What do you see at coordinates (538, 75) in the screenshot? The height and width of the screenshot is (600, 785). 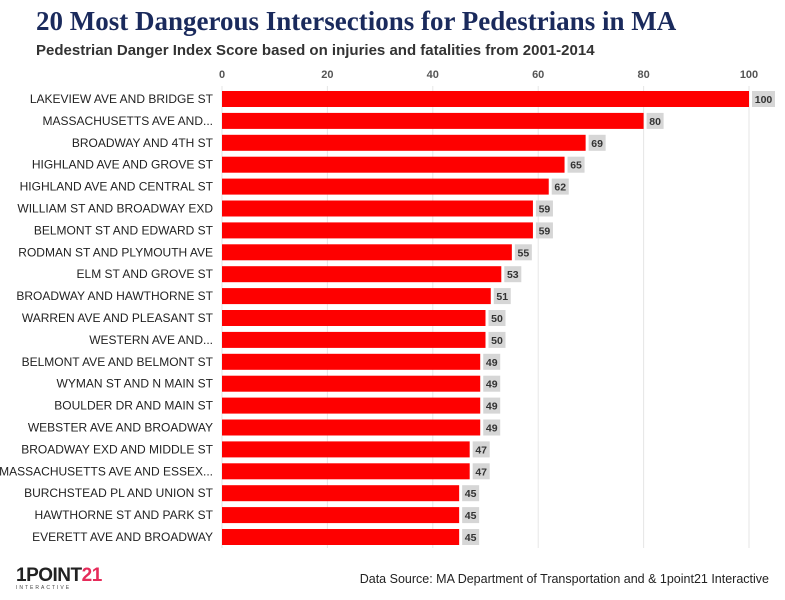 I see `x-tick-label: 60` at bounding box center [538, 75].